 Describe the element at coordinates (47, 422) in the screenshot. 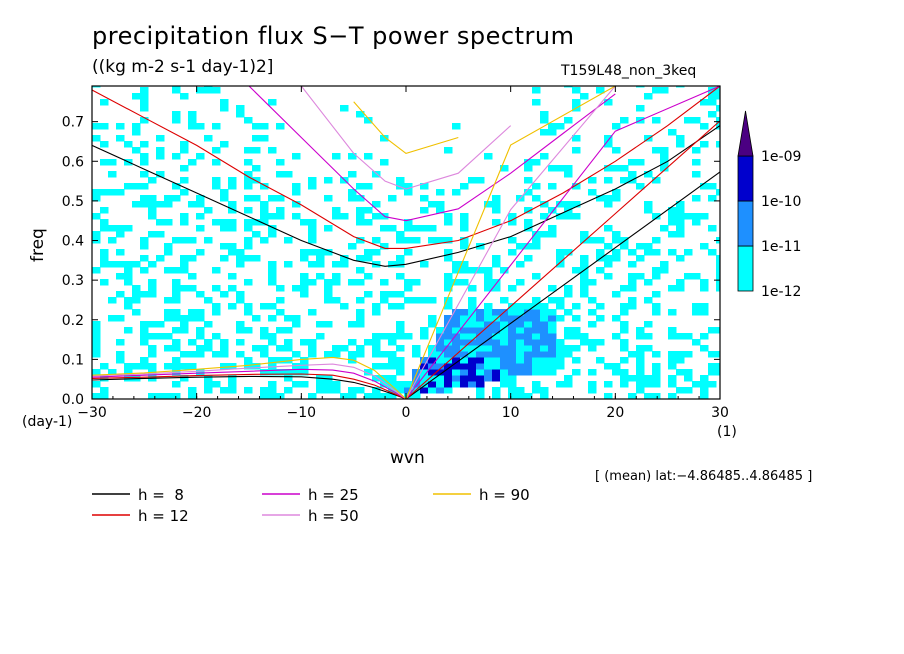

I see `y-axis-unit: (day-1)` at that location.